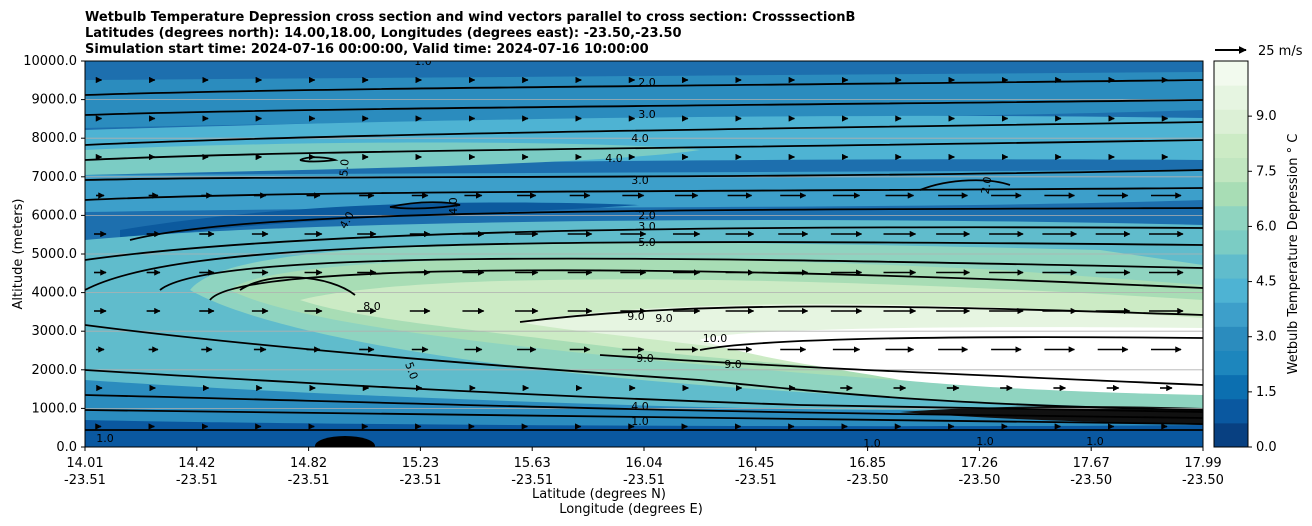 The height and width of the screenshot is (526, 1312). I want to click on colorbar-tick-label: 1.5, so click(1266, 392).